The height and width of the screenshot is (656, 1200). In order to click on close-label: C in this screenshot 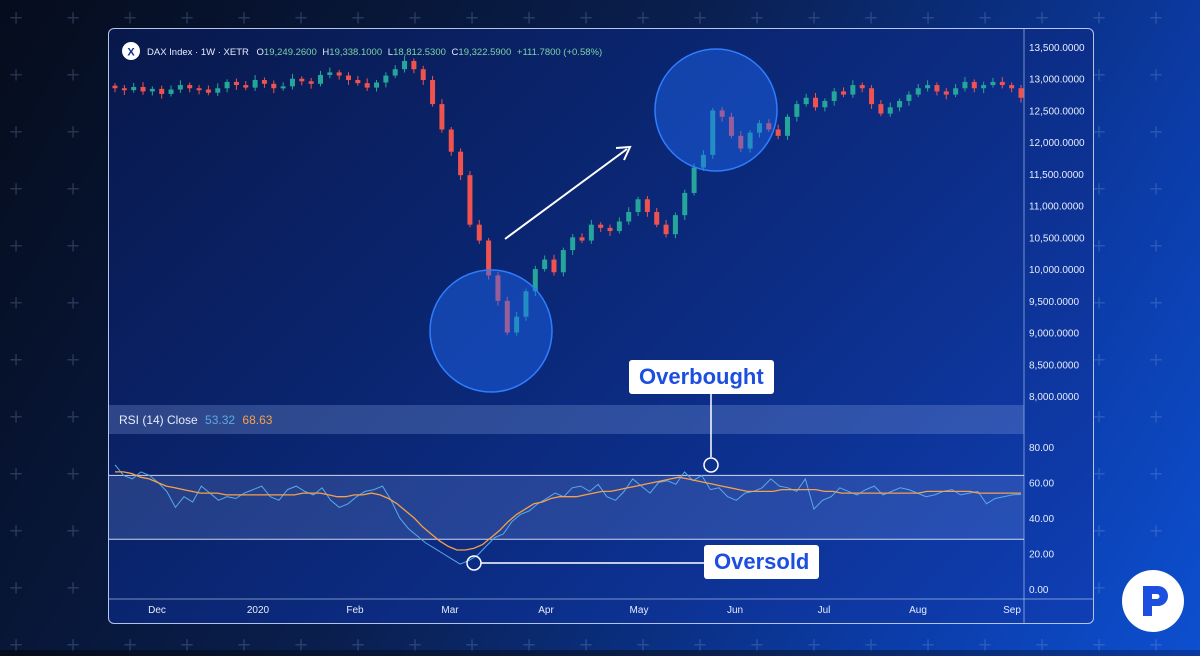, I will do `click(455, 52)`.